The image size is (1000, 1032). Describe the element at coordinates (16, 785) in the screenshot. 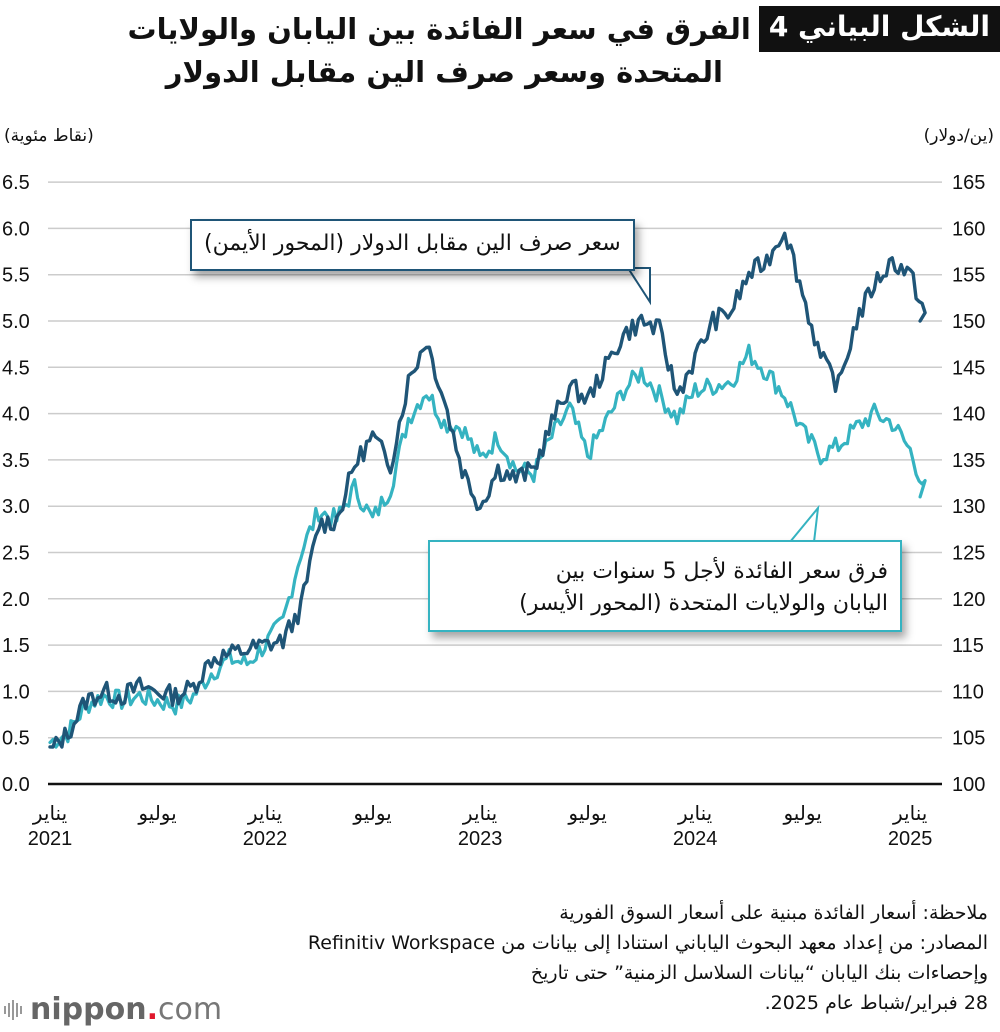

I see `left-tick-label: 0.0` at that location.